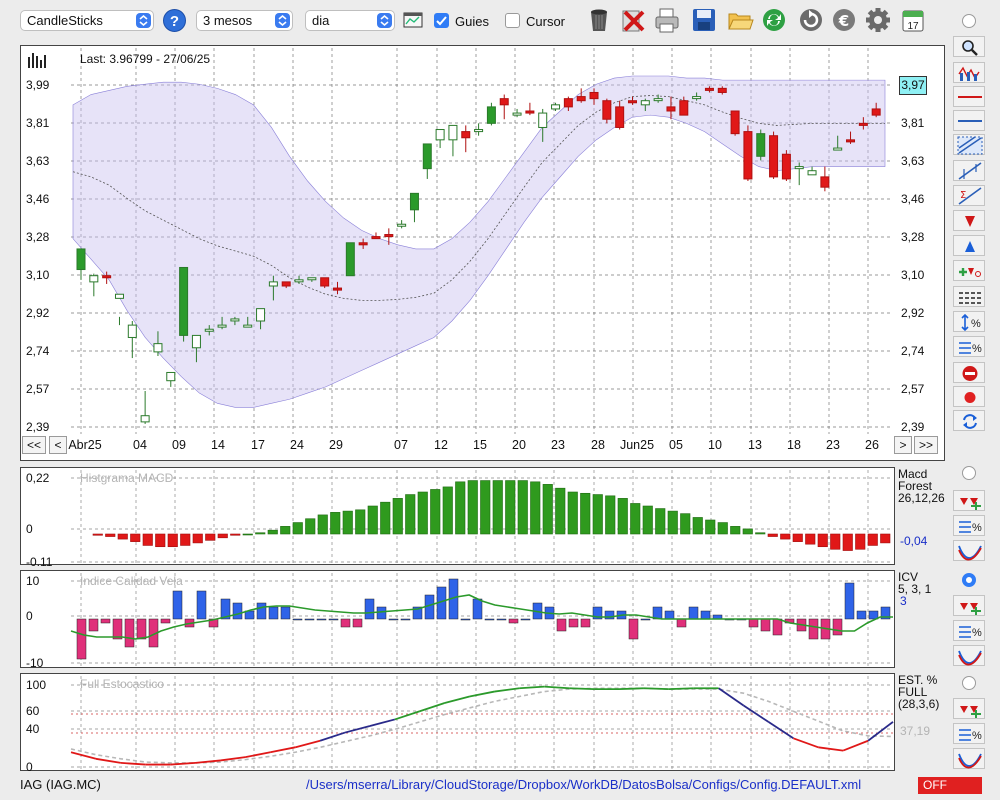 This screenshot has width=1000, height=800. What do you see at coordinates (811, 20) in the screenshot?
I see `reload-icon` at bounding box center [811, 20].